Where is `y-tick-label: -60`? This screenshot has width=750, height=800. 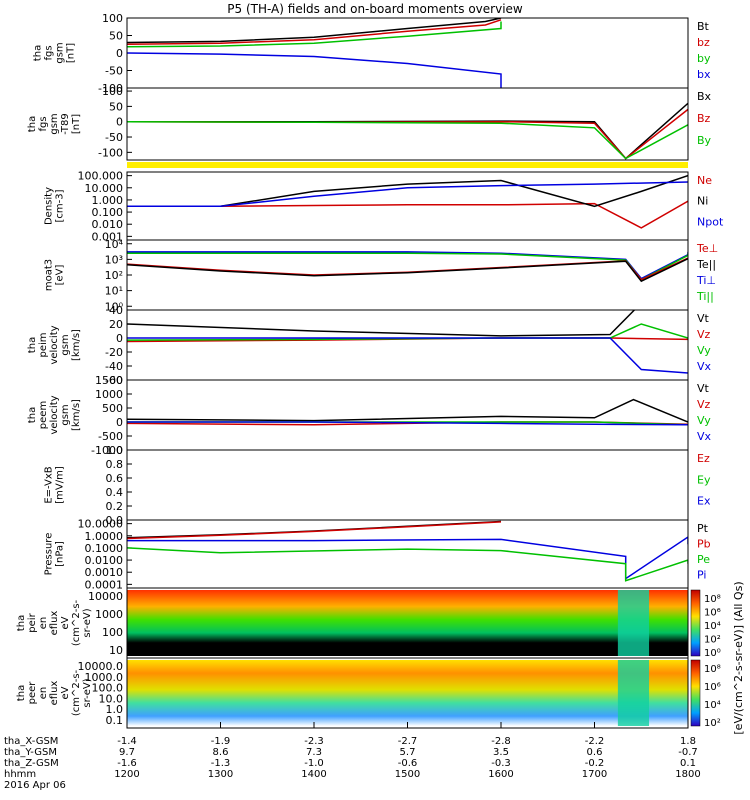
y-tick-label: -60 is located at coordinates (114, 380).